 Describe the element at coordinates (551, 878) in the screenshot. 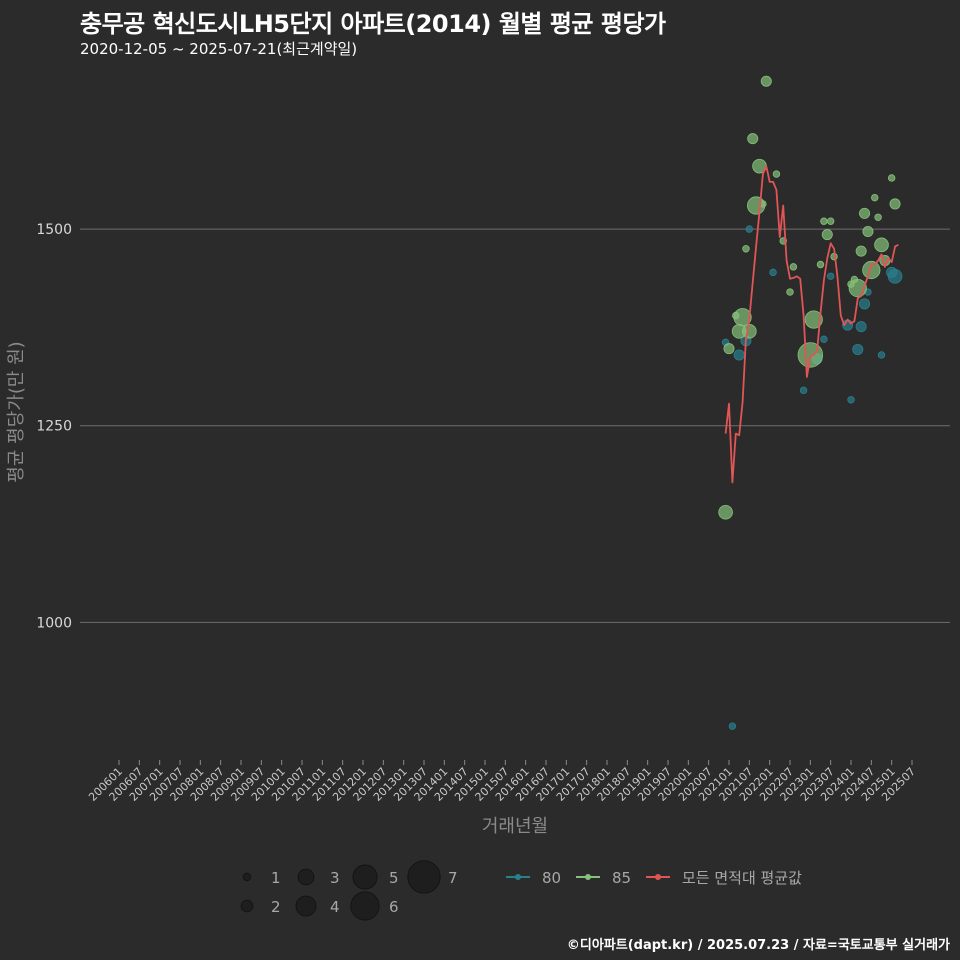

I see `legend-series-label: 80` at that location.